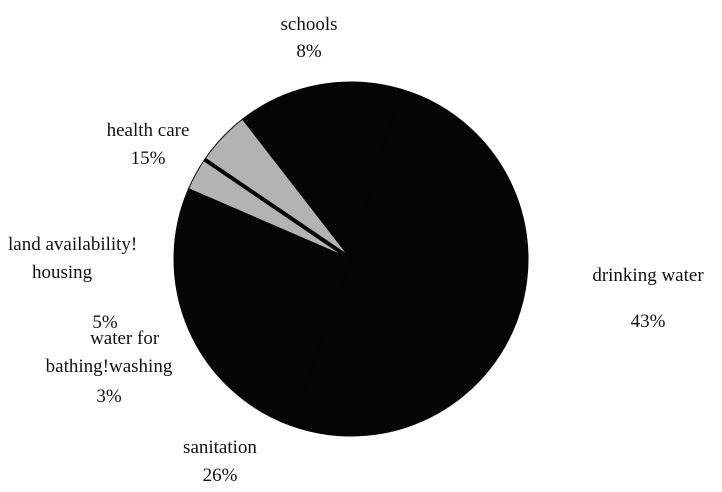 This screenshot has height=492, width=722. I want to click on slice-label-land-availability-line1: land availability!, so click(72, 244).